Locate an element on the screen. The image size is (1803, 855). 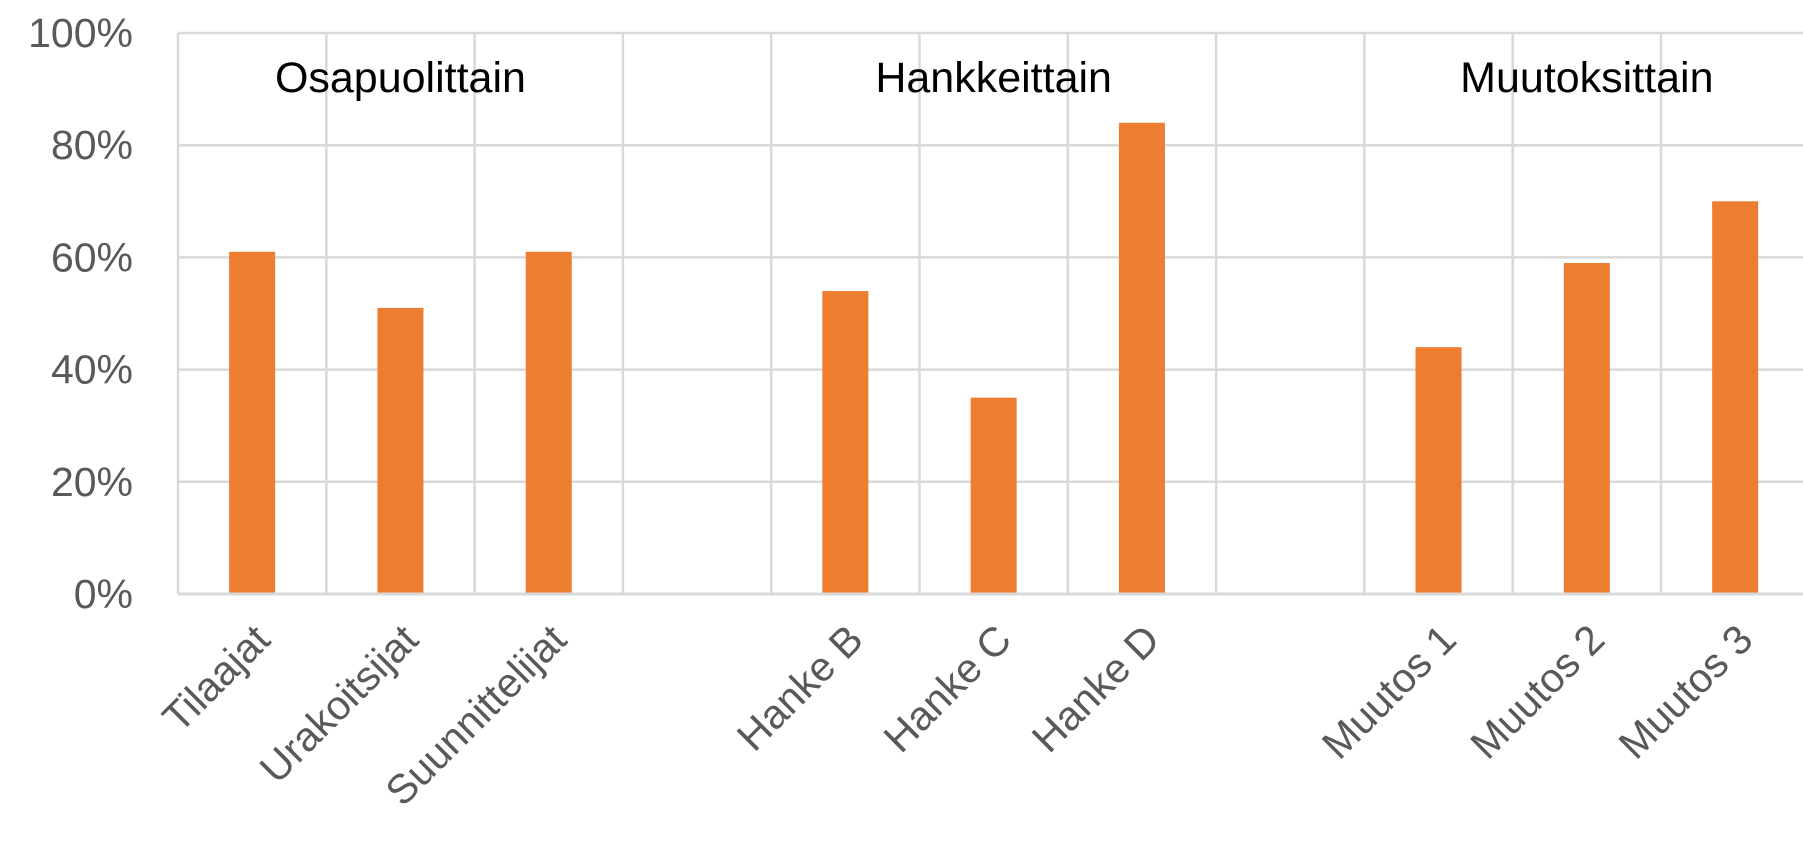
y-tick-label: 100% is located at coordinates (80, 33).